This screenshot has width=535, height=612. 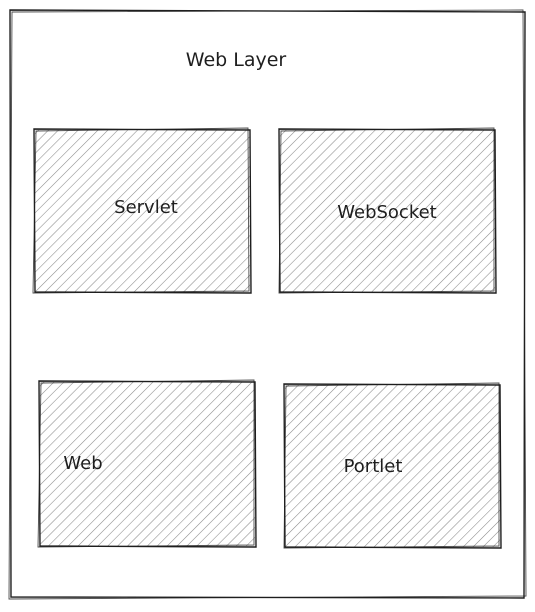 What do you see at coordinates (82, 463) in the screenshot?
I see `block-label-web: Web` at bounding box center [82, 463].